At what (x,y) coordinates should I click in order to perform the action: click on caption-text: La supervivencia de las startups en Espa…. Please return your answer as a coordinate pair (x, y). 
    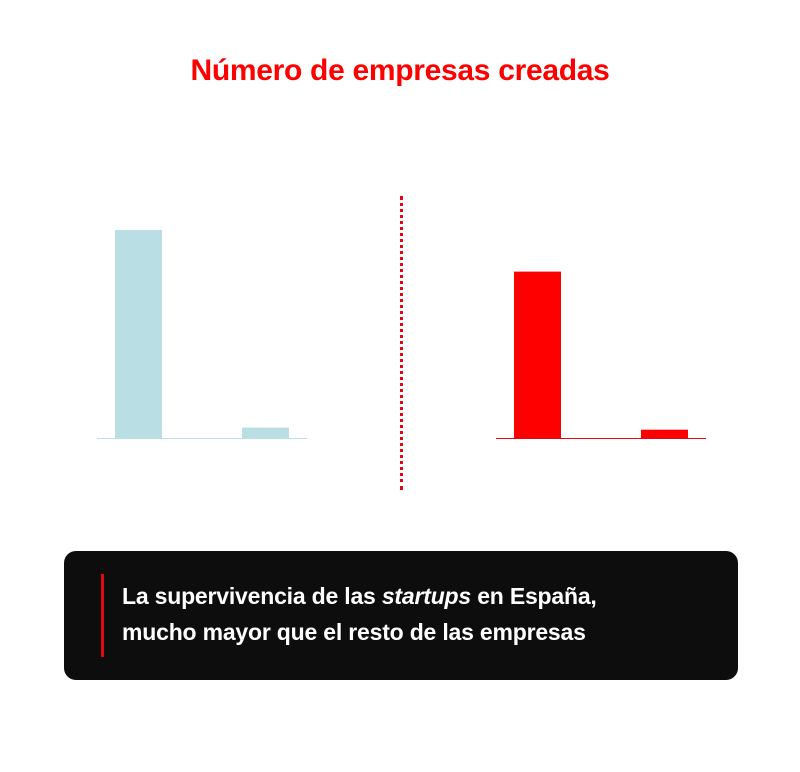
    Looking at the image, I should click on (422, 614).